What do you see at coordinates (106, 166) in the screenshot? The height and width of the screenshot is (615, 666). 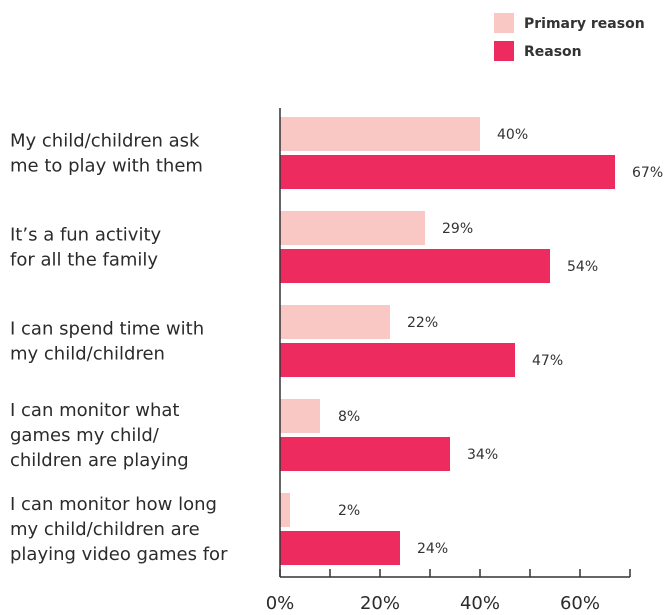 I see `category-label-1-line-2: me to play with them` at bounding box center [106, 166].